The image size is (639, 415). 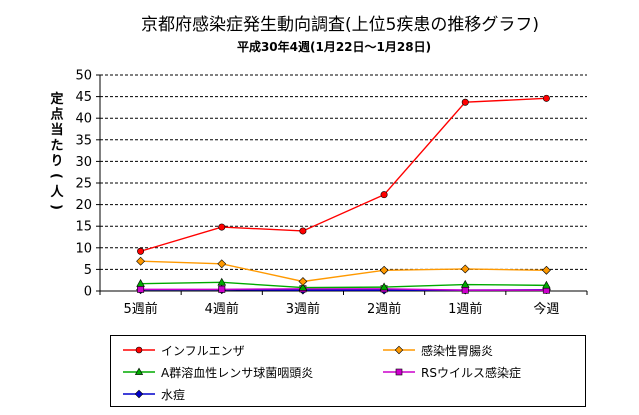 I want to click on legend: インフルエンザ 感染性胃腸炎 A群溶血性レンサ球菌咽頭炎 RSウイルス感染症水痘, so click(x=348, y=371).